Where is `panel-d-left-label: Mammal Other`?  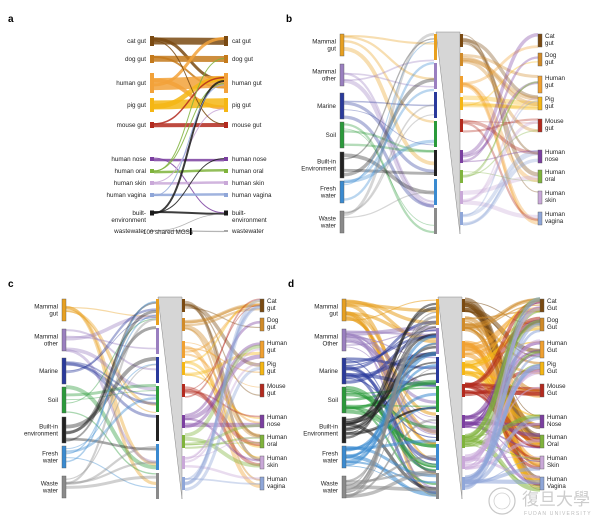 panel-d-left-label: Mammal Other is located at coordinates (326, 341).